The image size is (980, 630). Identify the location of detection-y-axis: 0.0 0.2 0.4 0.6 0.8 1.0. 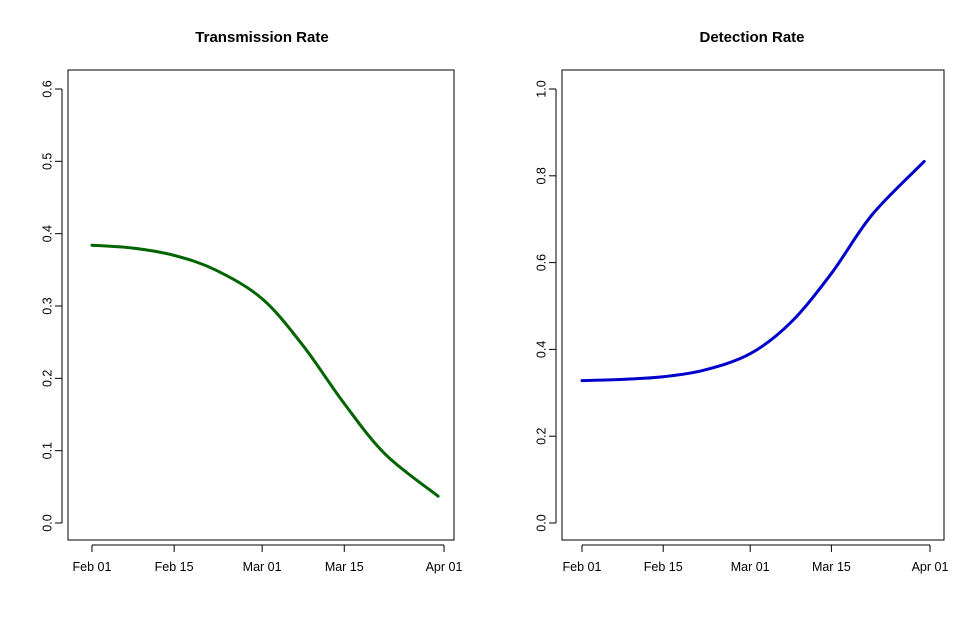
(545, 306).